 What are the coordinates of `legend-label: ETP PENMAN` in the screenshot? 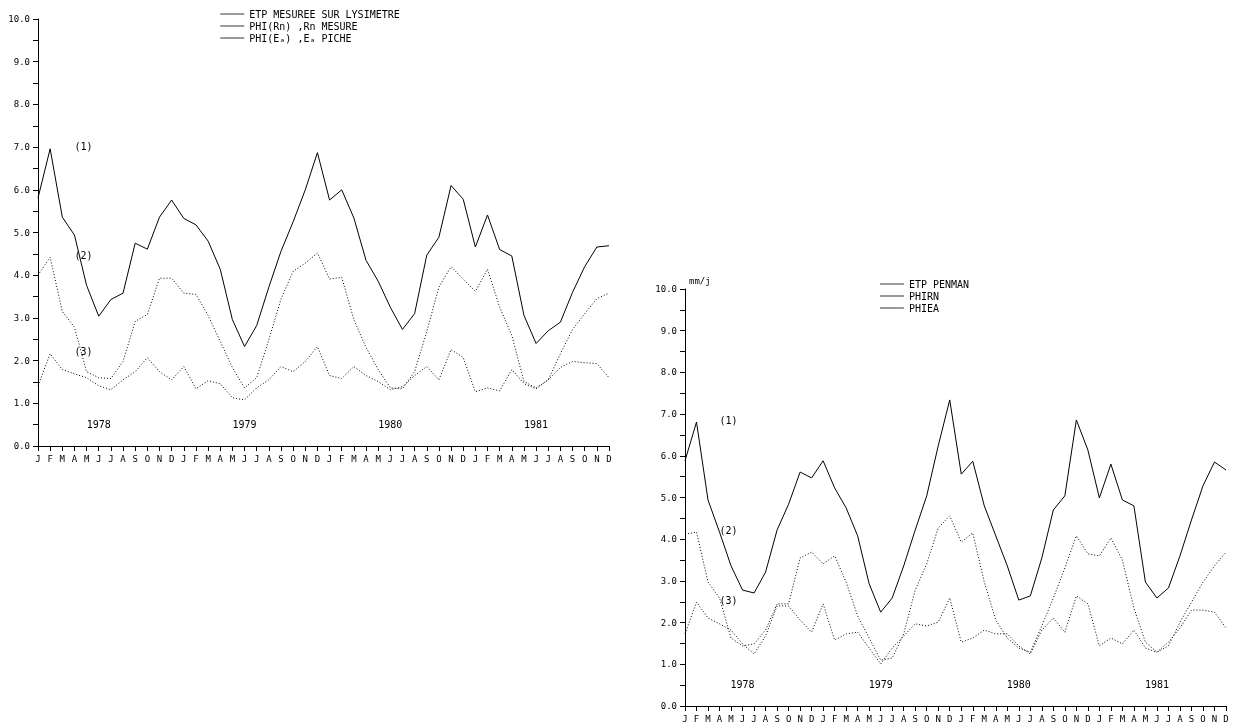 It's located at (939, 284).